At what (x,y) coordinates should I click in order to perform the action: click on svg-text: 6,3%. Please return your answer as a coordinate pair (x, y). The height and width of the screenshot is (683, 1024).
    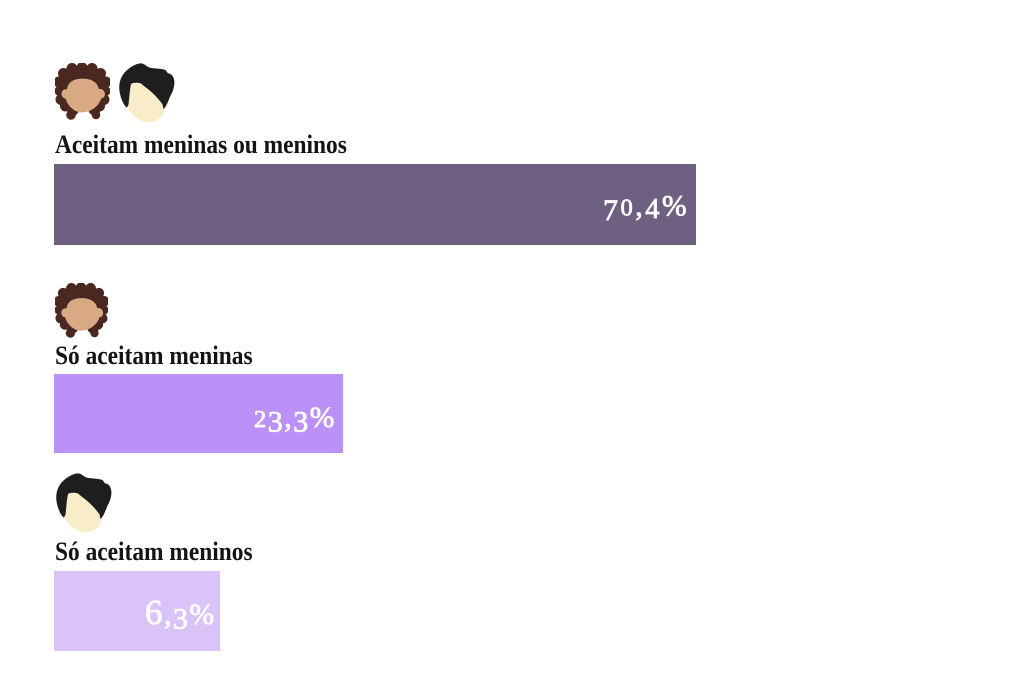
    Looking at the image, I should click on (180, 614).